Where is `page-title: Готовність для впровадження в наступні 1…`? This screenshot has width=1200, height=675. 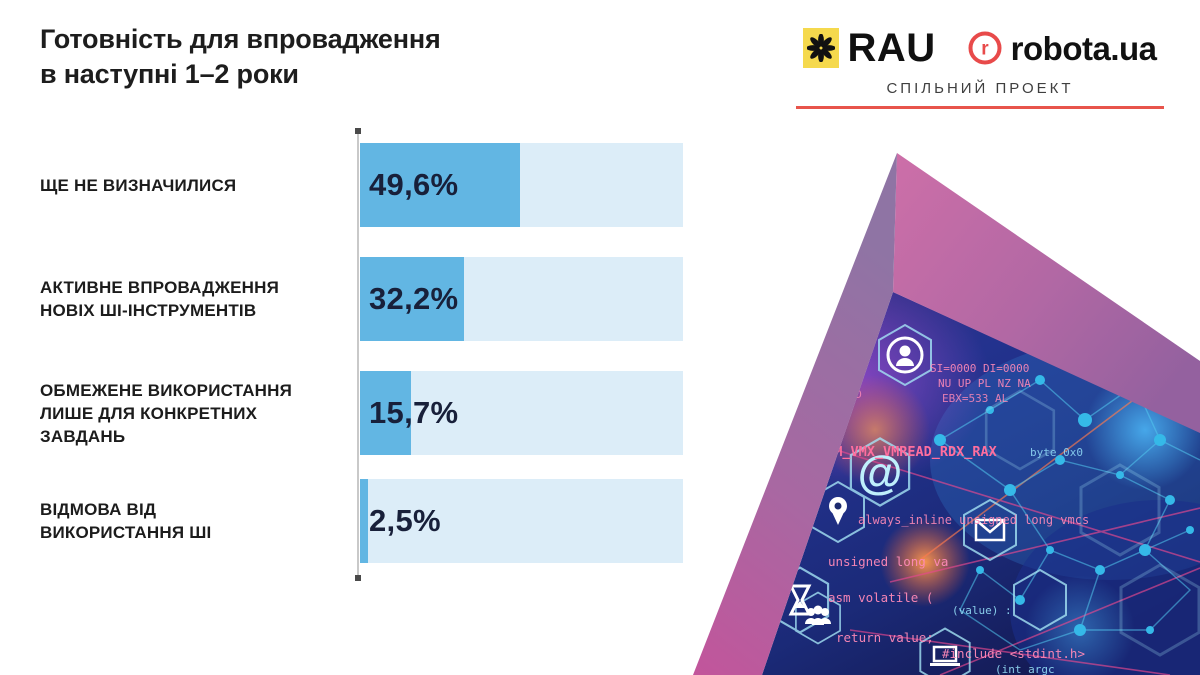
page-title: Готовність для впровадження в наступні 1… is located at coordinates (240, 56).